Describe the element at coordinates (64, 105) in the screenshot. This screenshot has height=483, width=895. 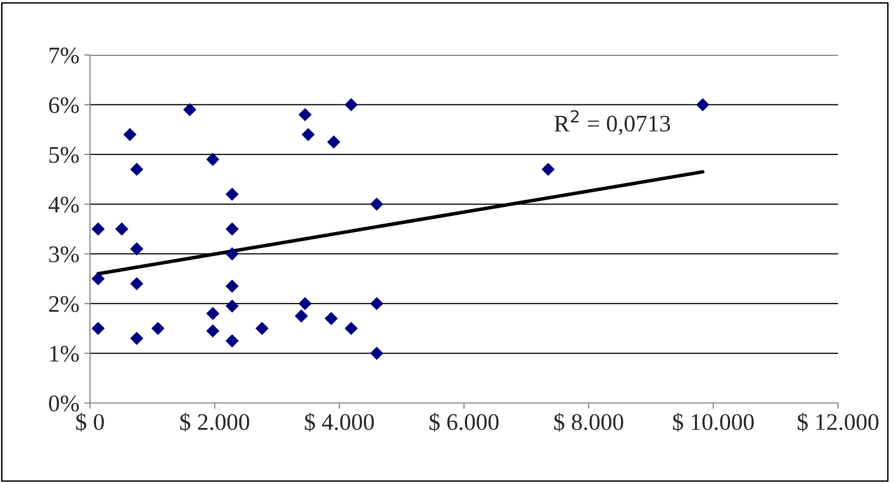
I see `y-tick-label: 6%` at that location.